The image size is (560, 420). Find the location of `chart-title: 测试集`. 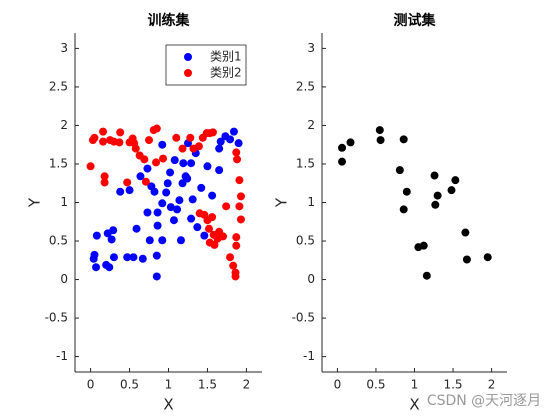

chart-title: 测试集 is located at coordinates (415, 20).